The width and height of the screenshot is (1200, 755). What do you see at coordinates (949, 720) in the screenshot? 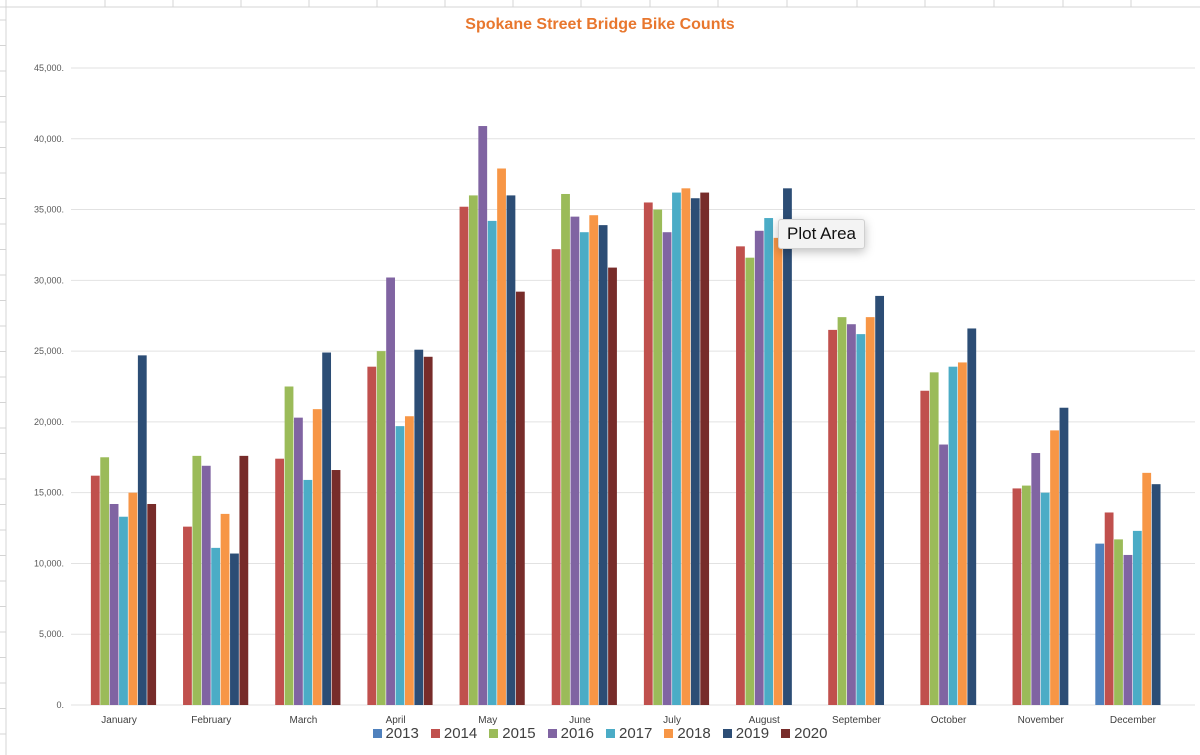
I see `x-tick-label: October` at bounding box center [949, 720].